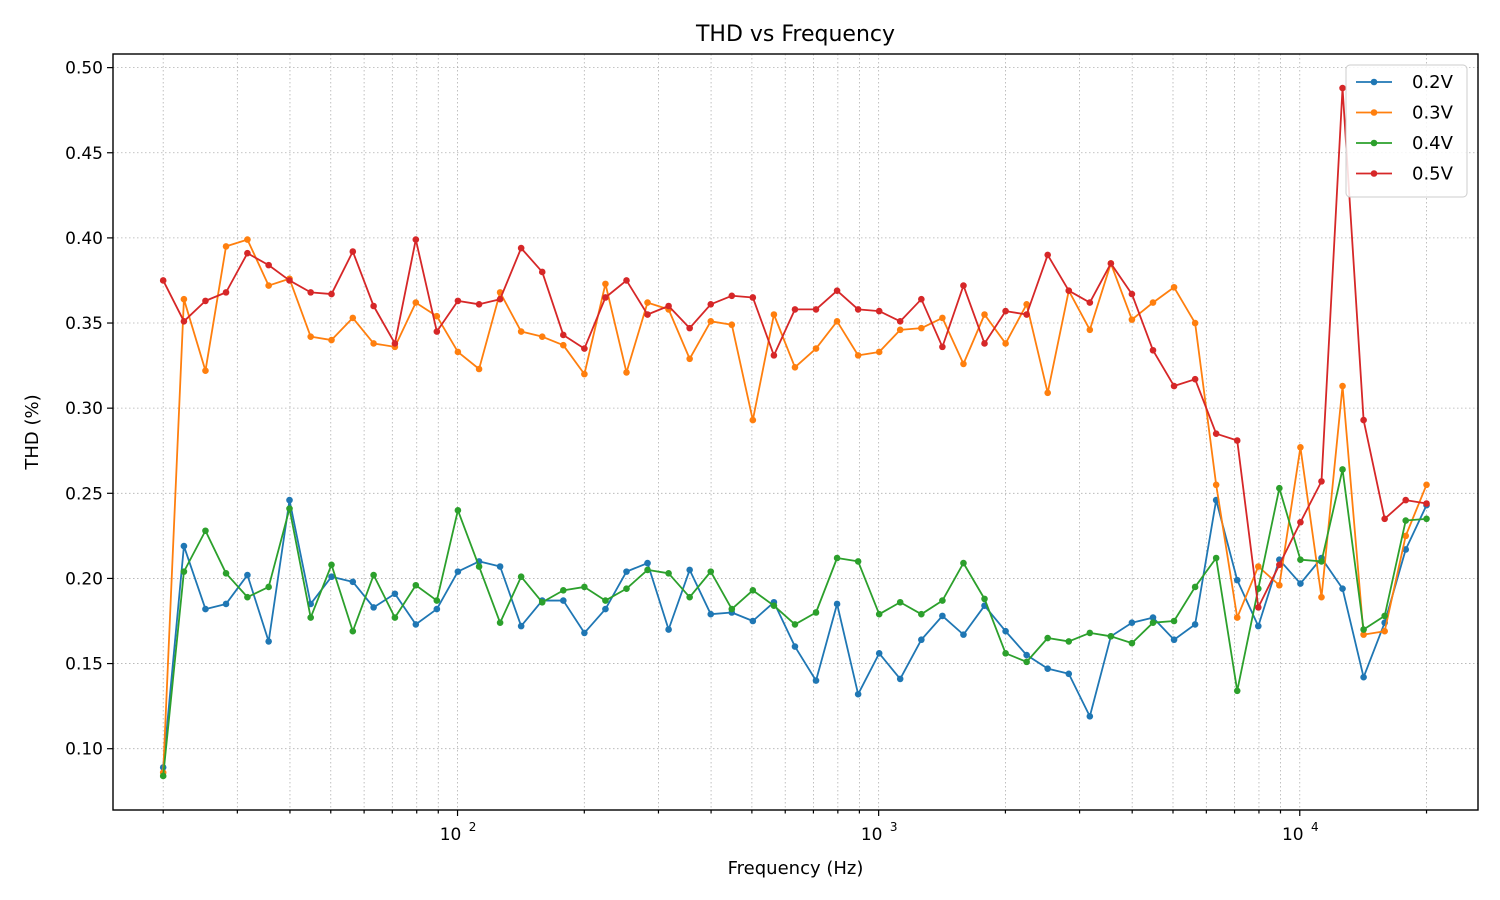 The image size is (1500, 900). Describe the element at coordinates (1433, 143) in the screenshot. I see `legend-label: 0.4V` at that location.